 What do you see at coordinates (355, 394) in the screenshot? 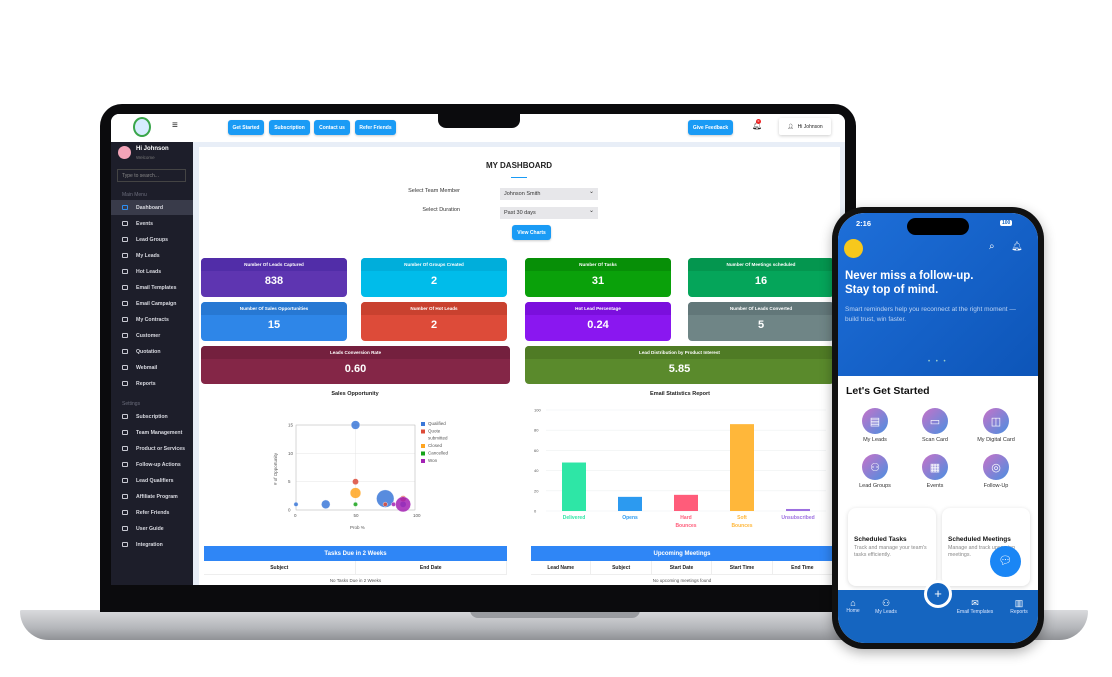
I see `sales-chart-title: Sales Opportunity` at bounding box center [355, 394].